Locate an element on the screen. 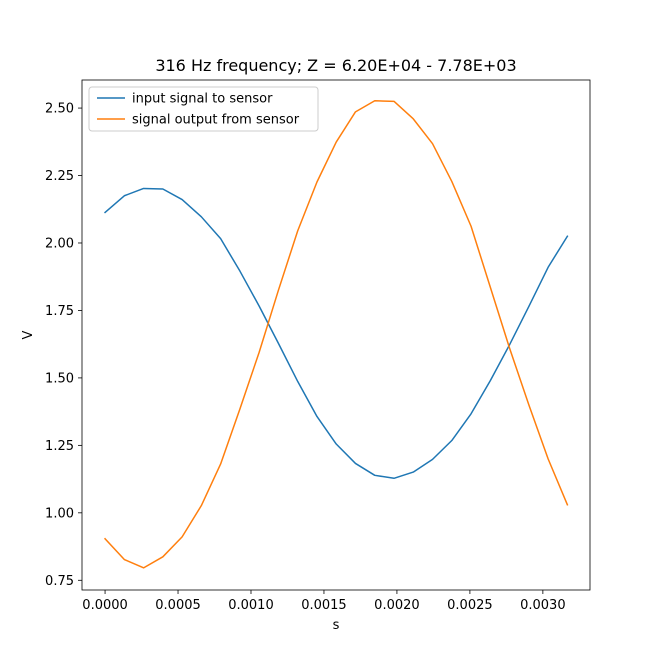 The height and width of the screenshot is (662, 655). y-axis-label: V is located at coordinates (28, 334).